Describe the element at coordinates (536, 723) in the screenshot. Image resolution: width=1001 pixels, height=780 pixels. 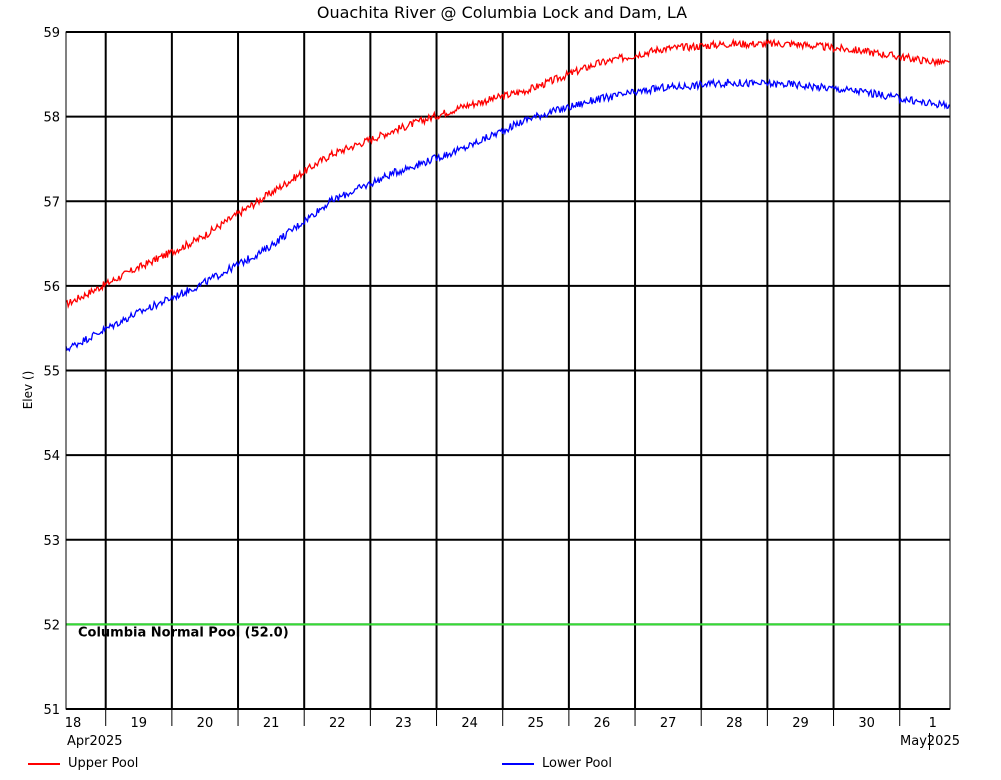
I see `x-tick-label: 25` at that location.